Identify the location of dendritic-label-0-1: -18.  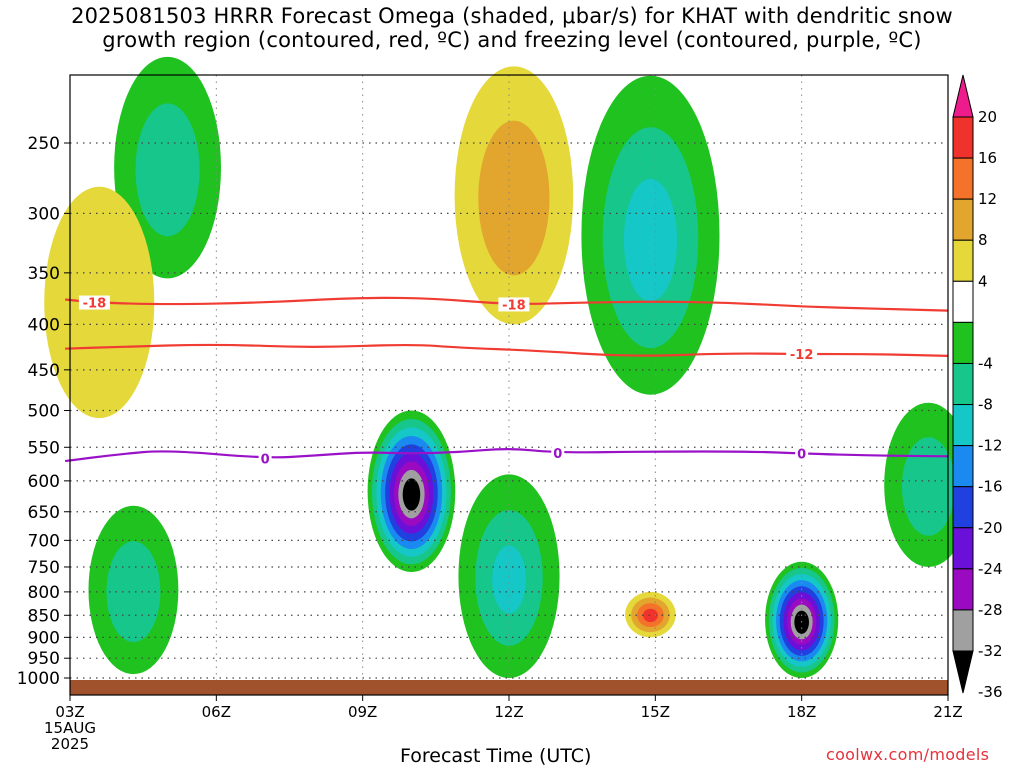
(514, 305).